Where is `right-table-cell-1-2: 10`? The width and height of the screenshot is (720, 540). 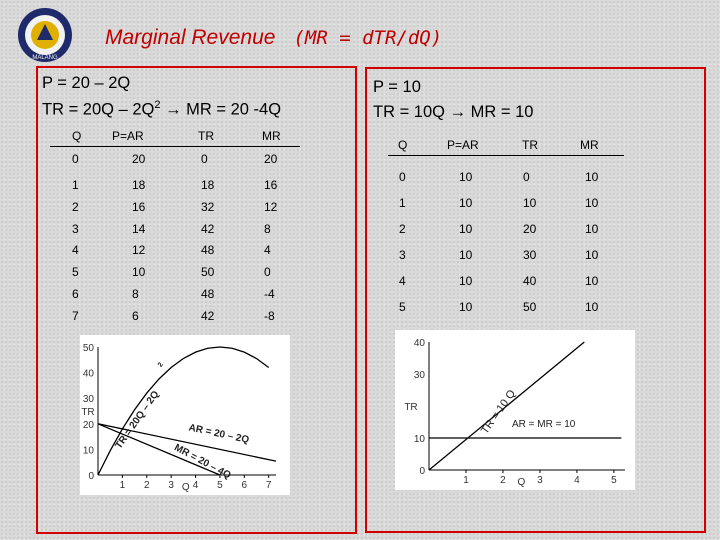 right-table-cell-1-2: 10 is located at coordinates (530, 203).